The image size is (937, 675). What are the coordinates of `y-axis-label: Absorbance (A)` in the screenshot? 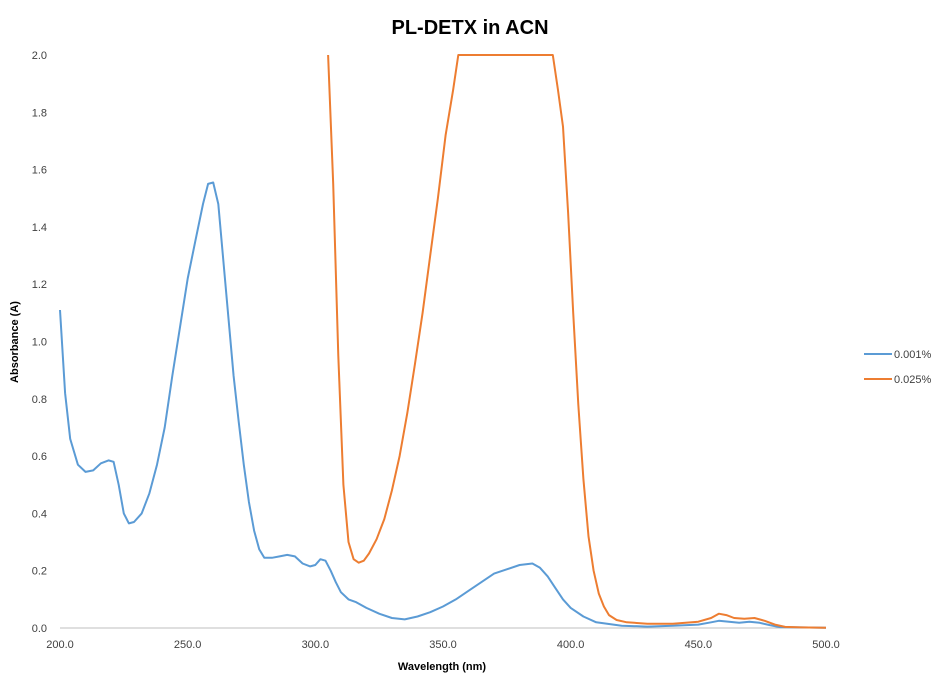 It's located at (15, 342).